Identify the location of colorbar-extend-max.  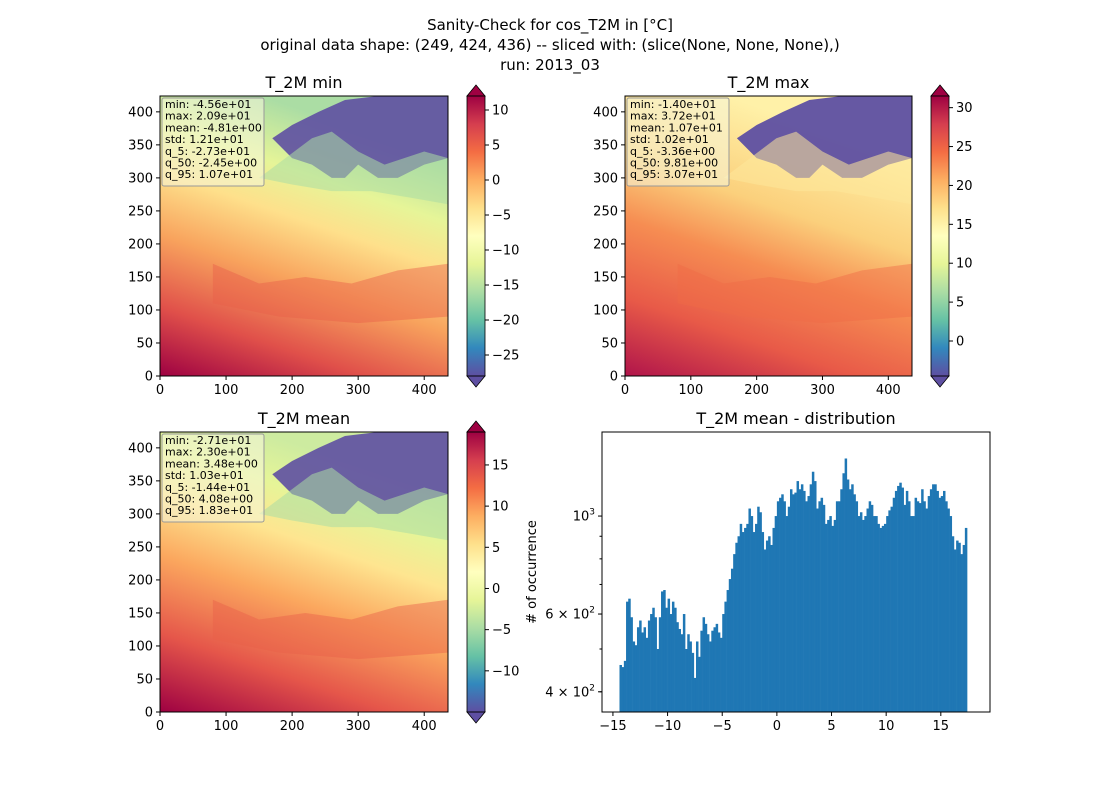
(940, 90).